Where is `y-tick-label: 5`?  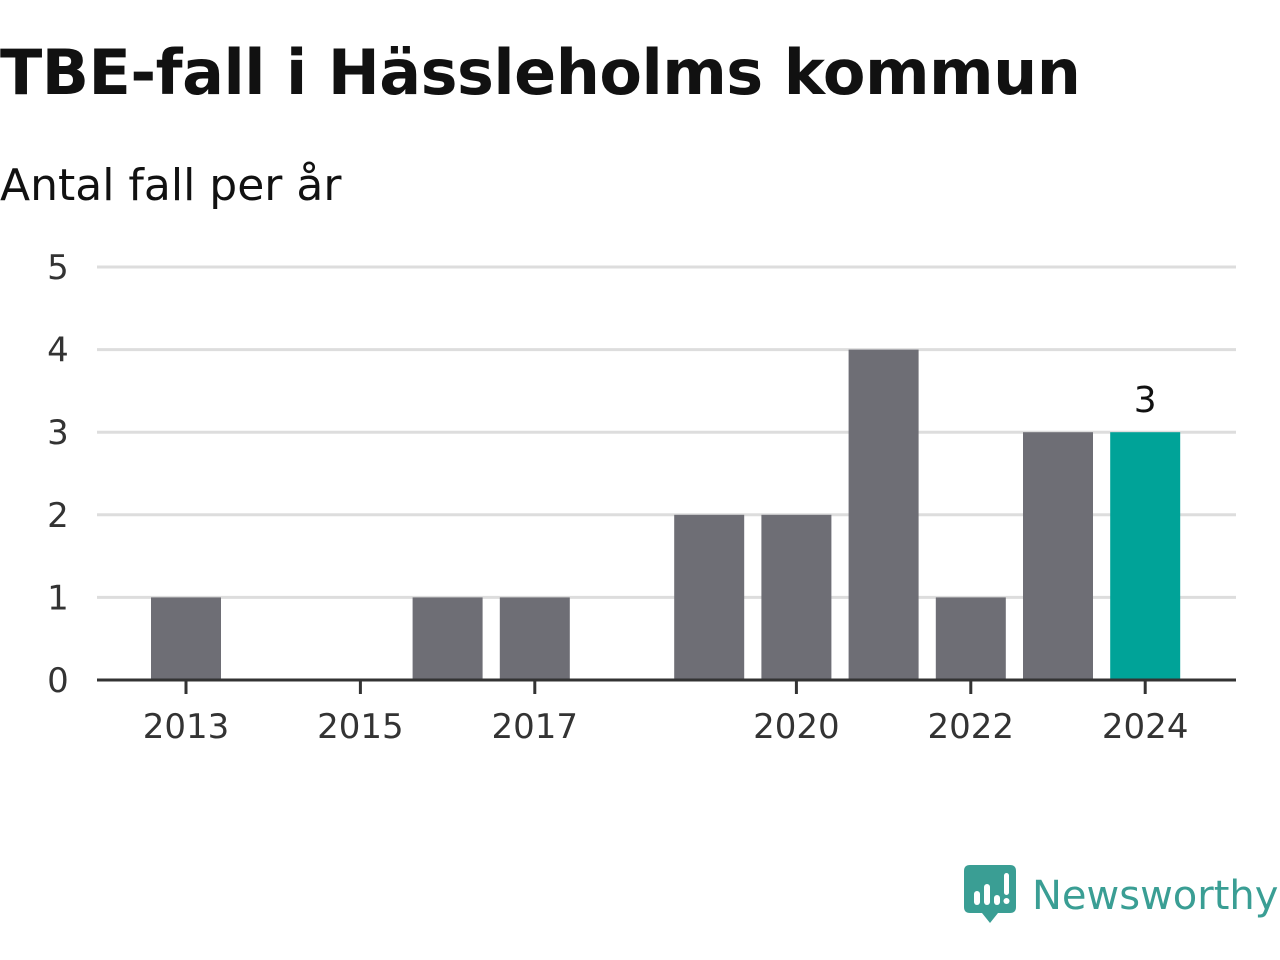
y-tick-label: 5 is located at coordinates (58, 268).